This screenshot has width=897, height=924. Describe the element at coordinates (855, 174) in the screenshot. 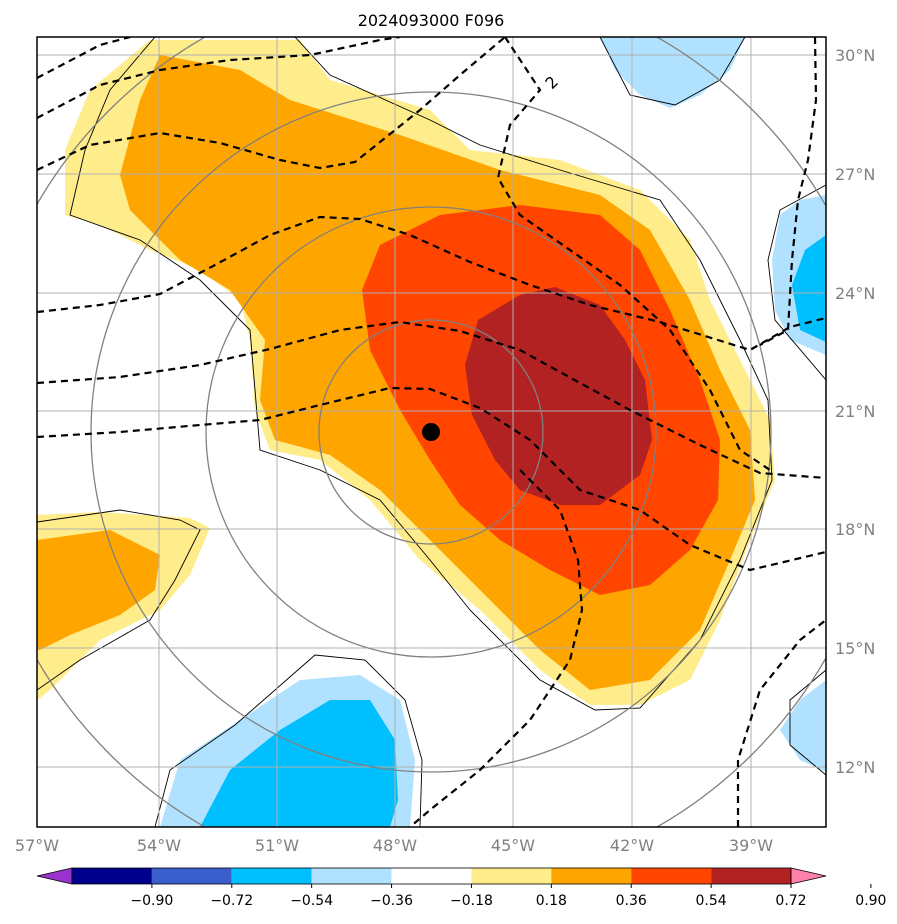

I see `lat-label: 27°N` at that location.